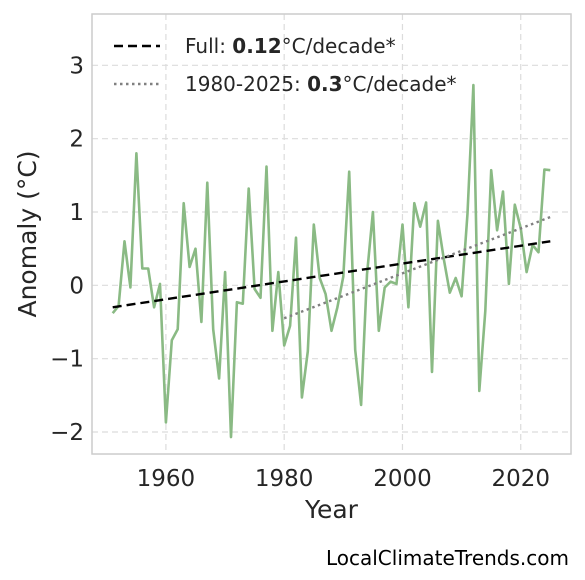 This screenshot has height=580, width=585. I want to click on legend-recent-prefix: 1980-2025:, so click(246, 84).